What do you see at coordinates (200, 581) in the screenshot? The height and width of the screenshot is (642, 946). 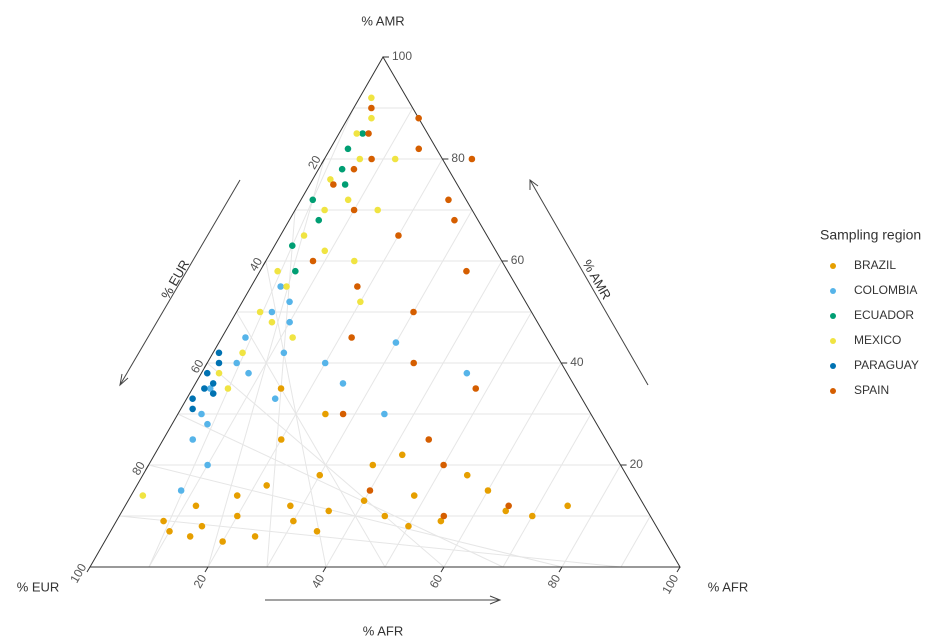 I see `tick-label: 20` at bounding box center [200, 581].